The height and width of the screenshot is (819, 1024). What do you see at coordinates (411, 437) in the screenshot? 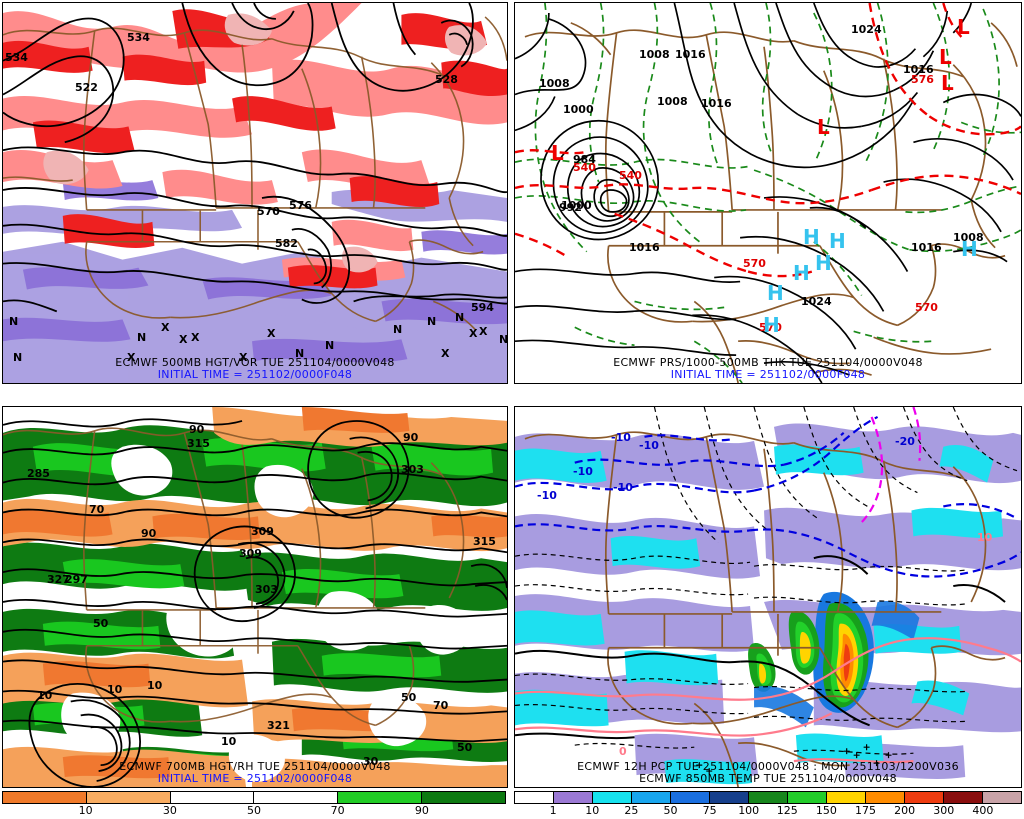
I see `rh-label-90b: 90` at bounding box center [411, 437].